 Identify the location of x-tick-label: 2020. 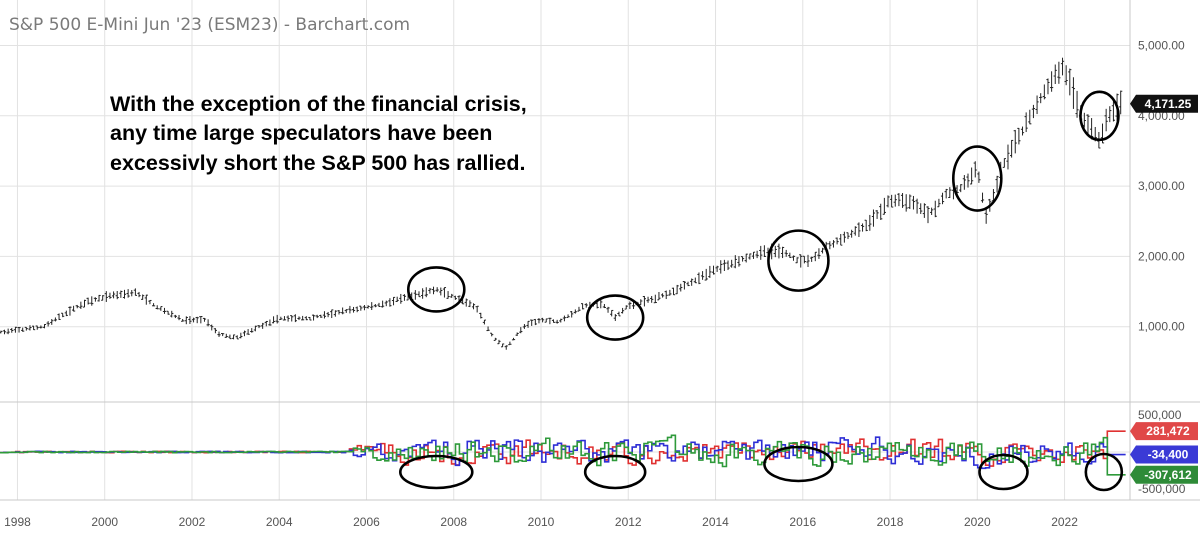
(977, 522).